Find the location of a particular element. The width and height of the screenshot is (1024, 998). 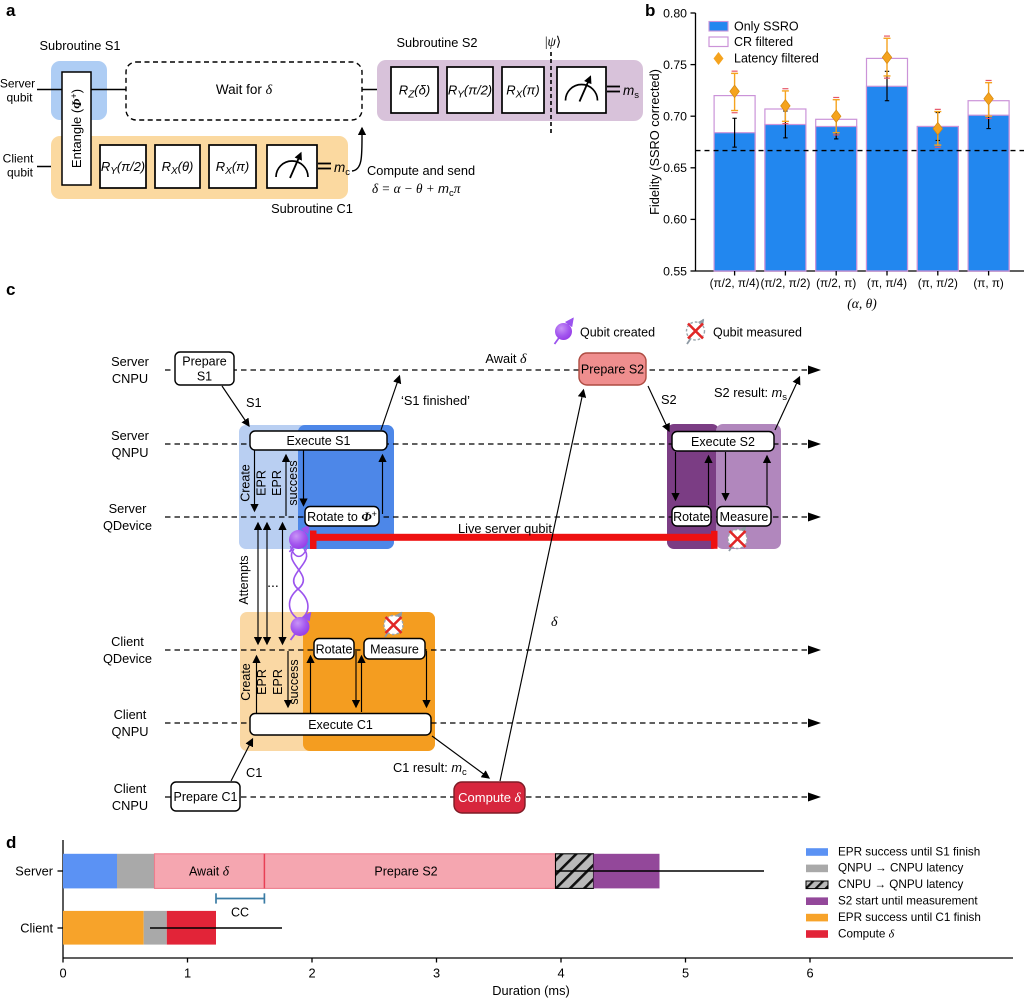

svg-text: Only SSRO is located at coordinates (766, 27).